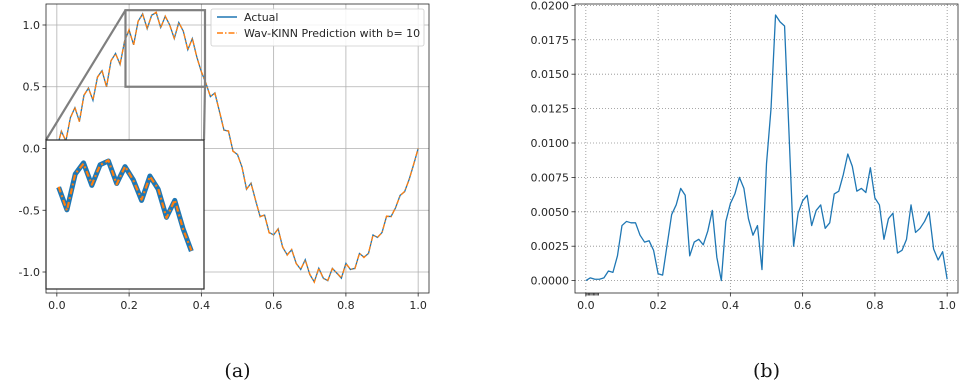 The height and width of the screenshot is (386, 961). I want to click on chart-a-ytick-label: 0.5, so click(32, 87).